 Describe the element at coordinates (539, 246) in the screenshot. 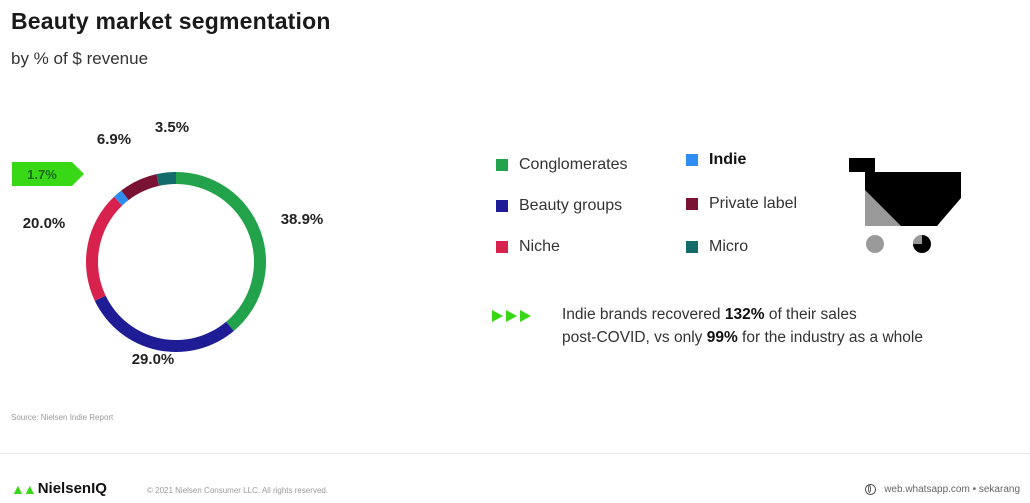

I see `legend-label: Niche` at that location.